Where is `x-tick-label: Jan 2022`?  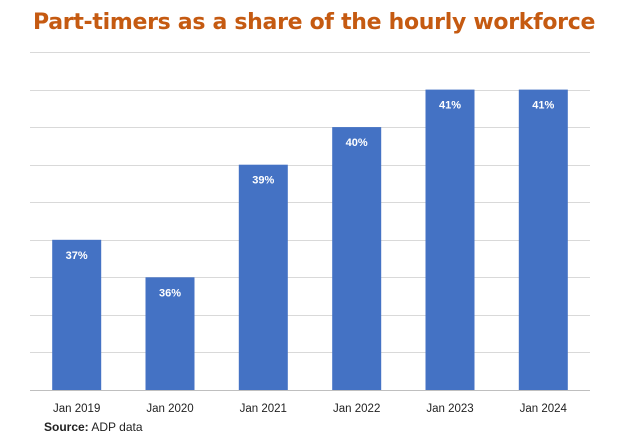
x-tick-label: Jan 2022 is located at coordinates (356, 409).